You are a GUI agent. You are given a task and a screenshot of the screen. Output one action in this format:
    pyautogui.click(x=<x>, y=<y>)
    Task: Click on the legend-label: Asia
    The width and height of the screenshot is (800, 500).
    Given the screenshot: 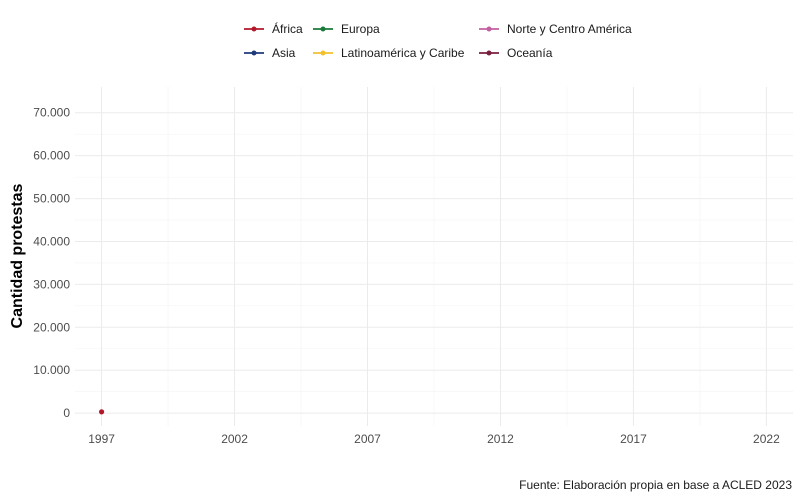 What is the action you would take?
    pyautogui.click(x=284, y=53)
    